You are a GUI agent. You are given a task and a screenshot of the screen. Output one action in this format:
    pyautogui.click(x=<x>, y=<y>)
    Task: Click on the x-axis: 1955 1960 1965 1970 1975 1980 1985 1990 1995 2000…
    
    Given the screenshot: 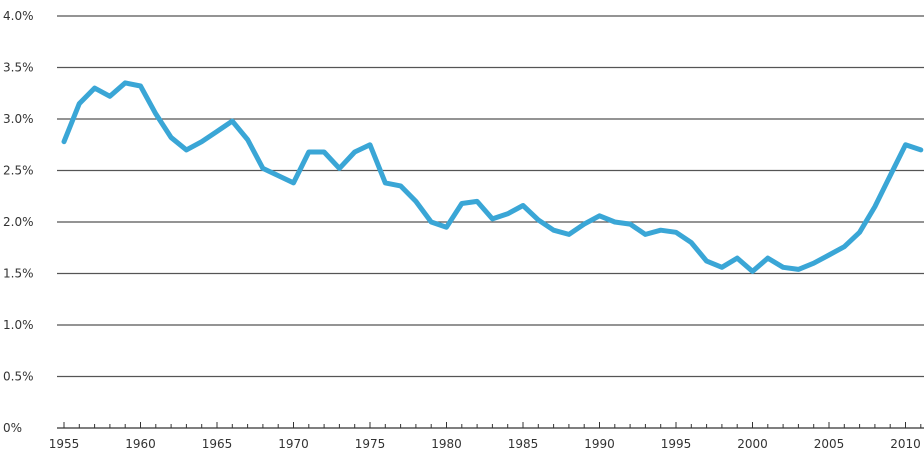 What is the action you would take?
    pyautogui.click(x=486, y=436)
    